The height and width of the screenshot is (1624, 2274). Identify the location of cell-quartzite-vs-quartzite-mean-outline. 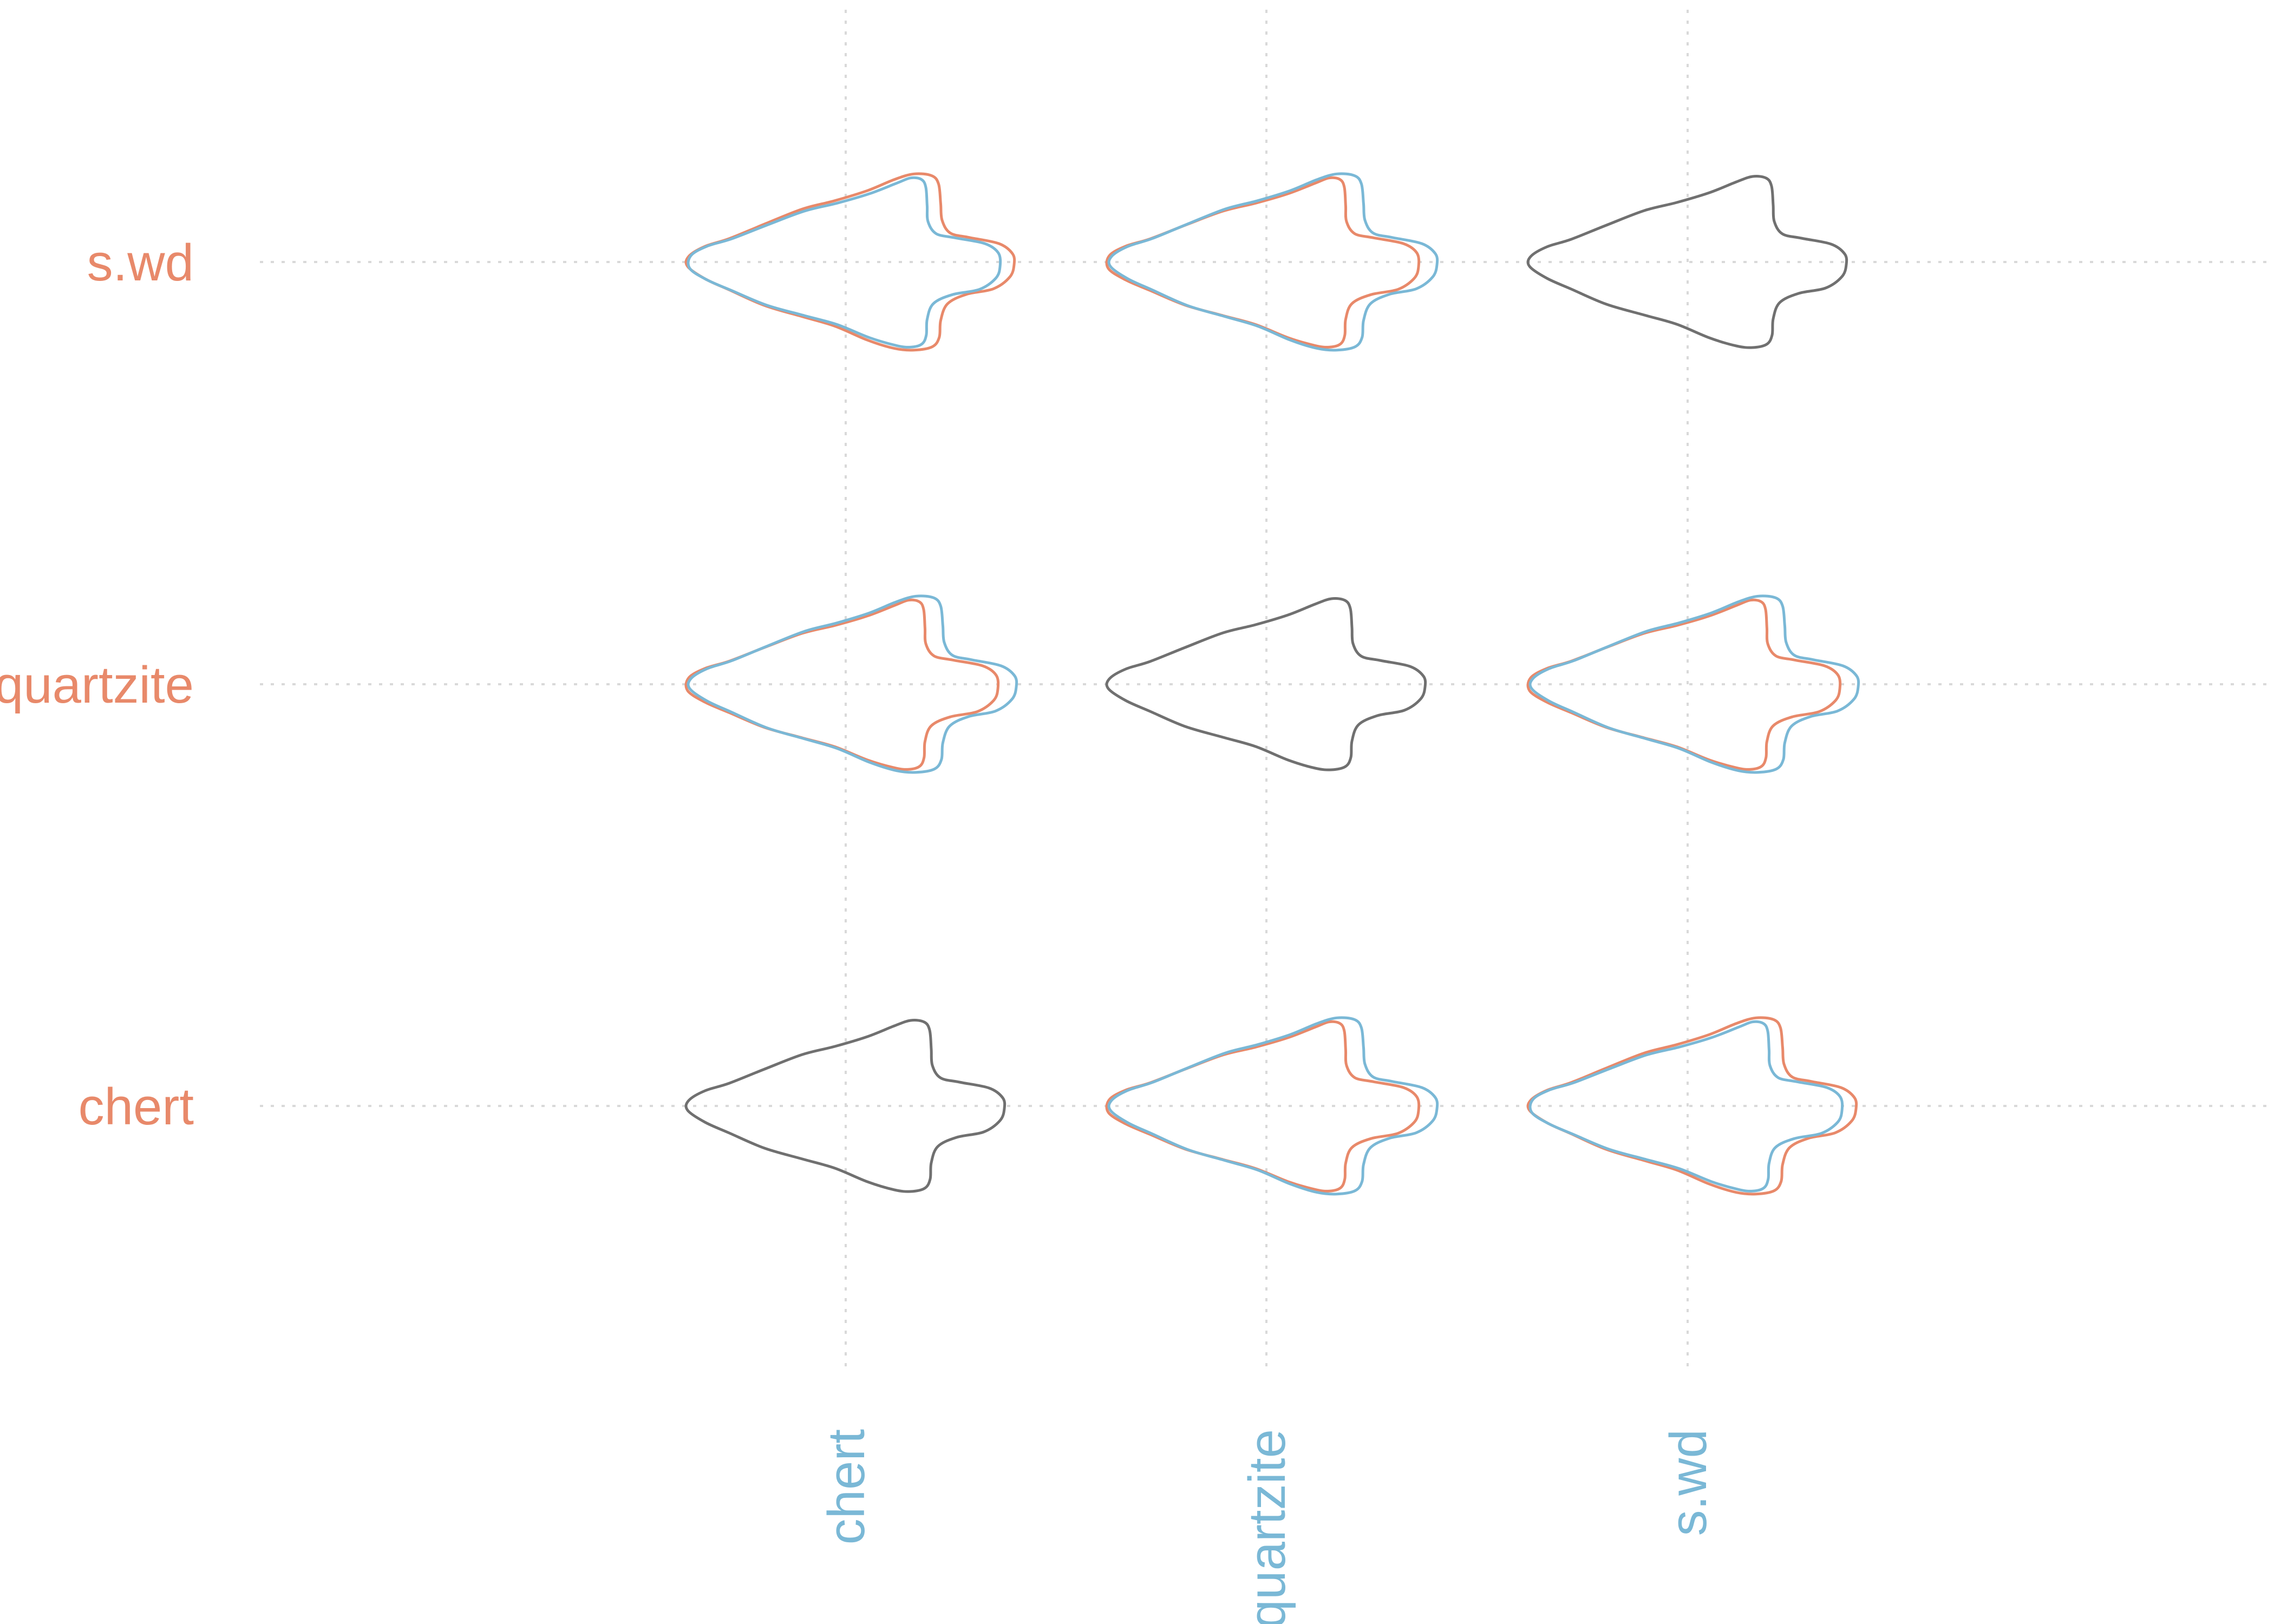
(1266, 684).